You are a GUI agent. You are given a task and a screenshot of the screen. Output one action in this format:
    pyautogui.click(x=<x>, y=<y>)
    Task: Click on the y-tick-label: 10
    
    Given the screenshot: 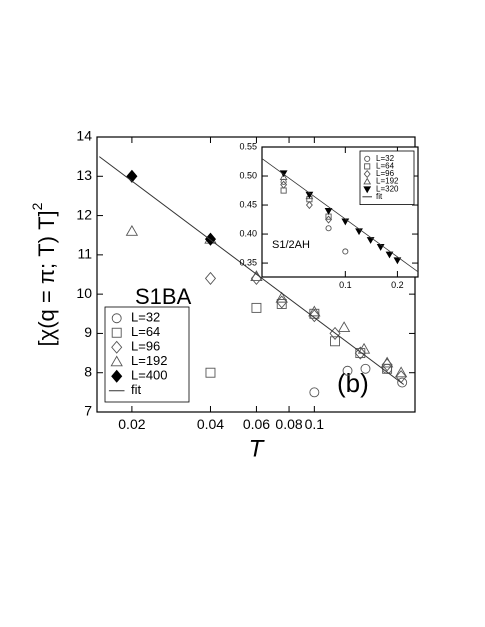 What is the action you would take?
    pyautogui.click(x=84, y=293)
    